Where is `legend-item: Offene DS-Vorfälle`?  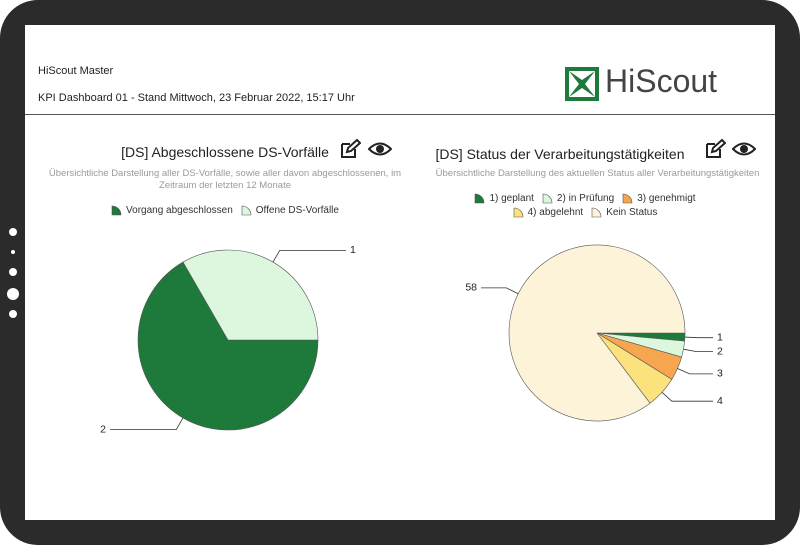 legend-item: Offene DS-Vorfälle is located at coordinates (290, 210).